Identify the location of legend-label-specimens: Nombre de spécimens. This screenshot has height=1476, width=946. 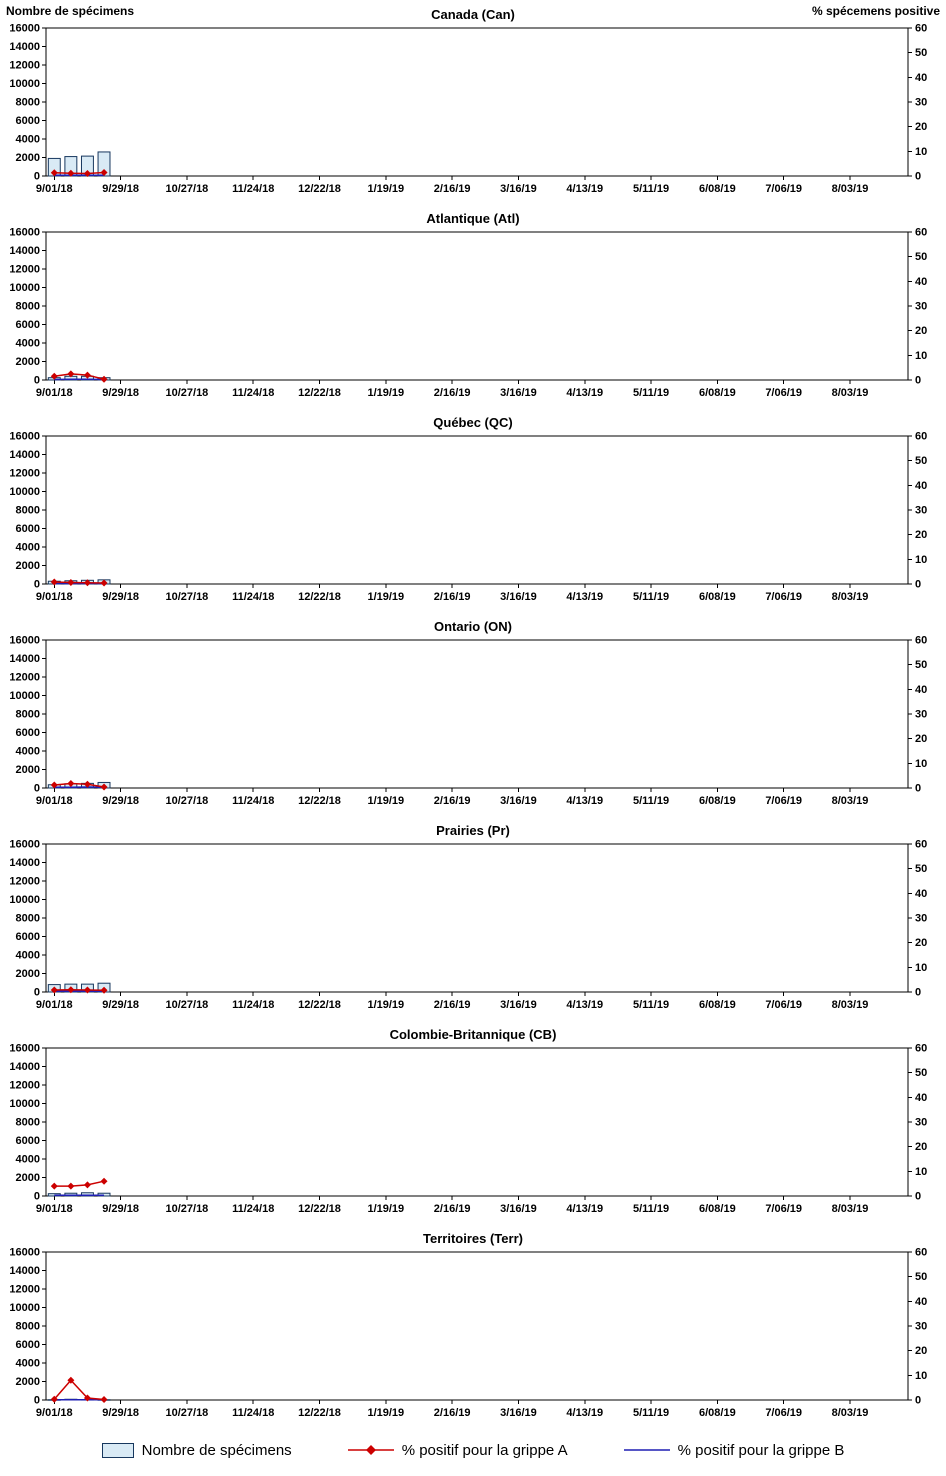
(216, 1450).